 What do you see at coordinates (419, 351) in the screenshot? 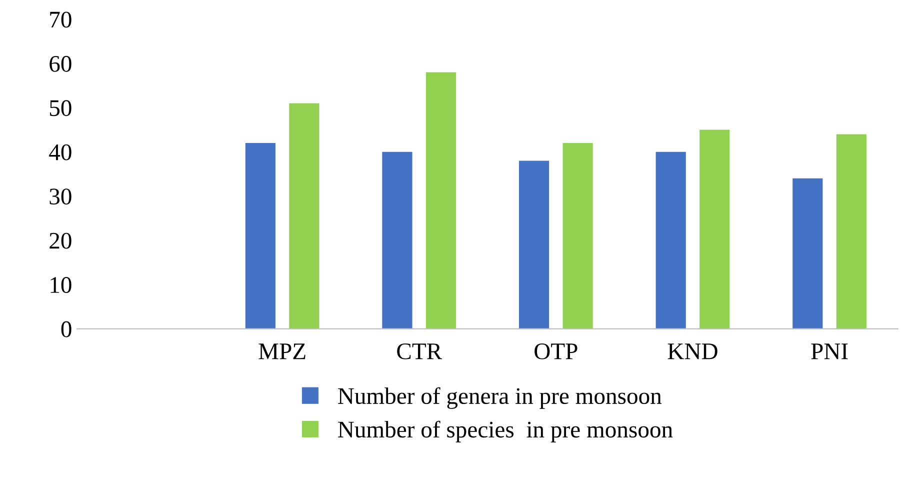
I see `x-tick-label: CTR` at bounding box center [419, 351].